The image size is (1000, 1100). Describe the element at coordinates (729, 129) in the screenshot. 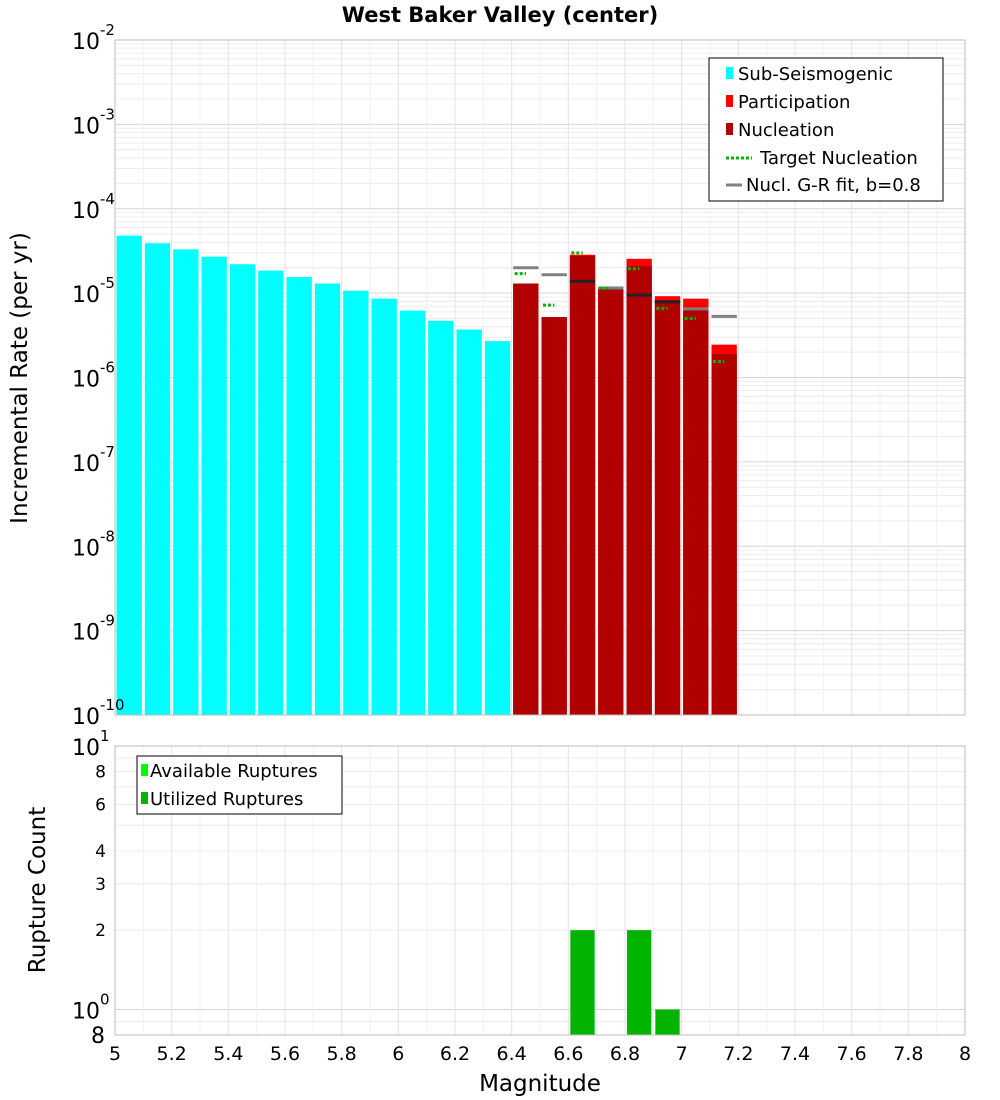

I see `legend-swatch-nucleation` at that location.